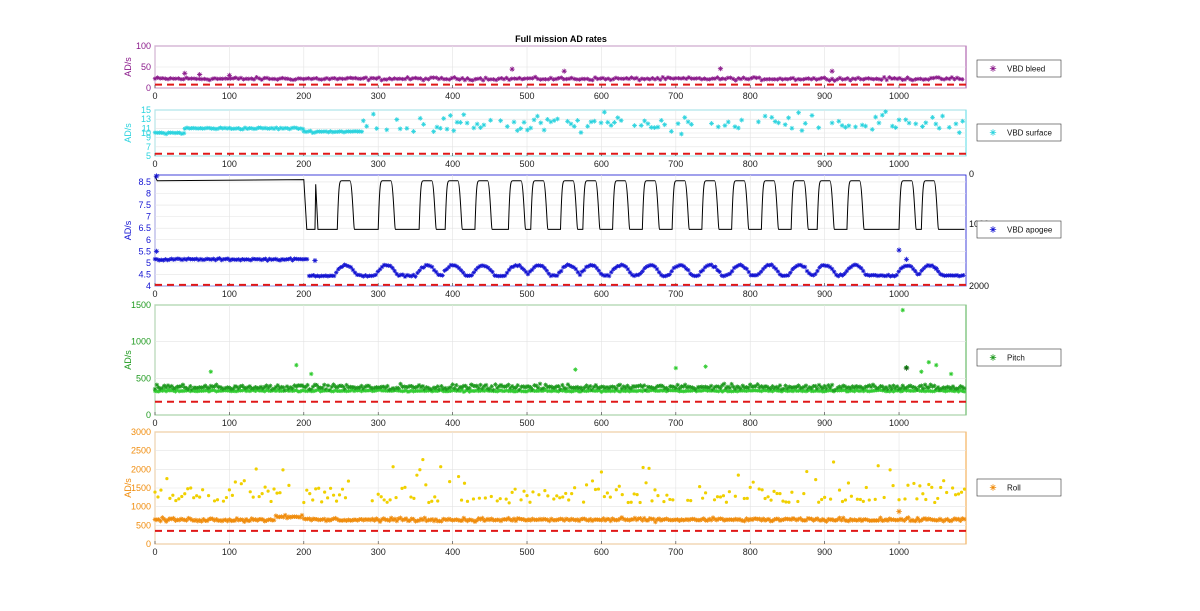 Image resolution: width=1200 pixels, height=611 pixels. Describe the element at coordinates (899, 164) in the screenshot. I see `x-tick-label: 1000` at that location.